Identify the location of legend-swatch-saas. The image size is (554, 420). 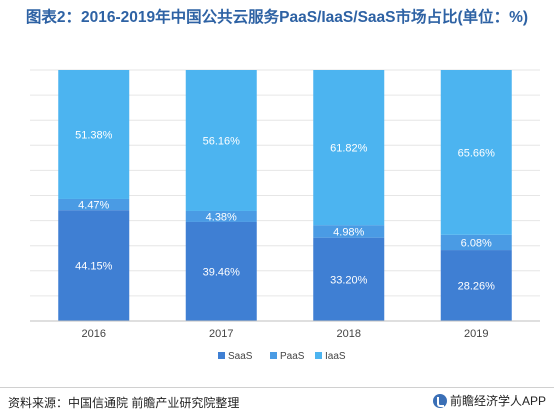
(221, 355).